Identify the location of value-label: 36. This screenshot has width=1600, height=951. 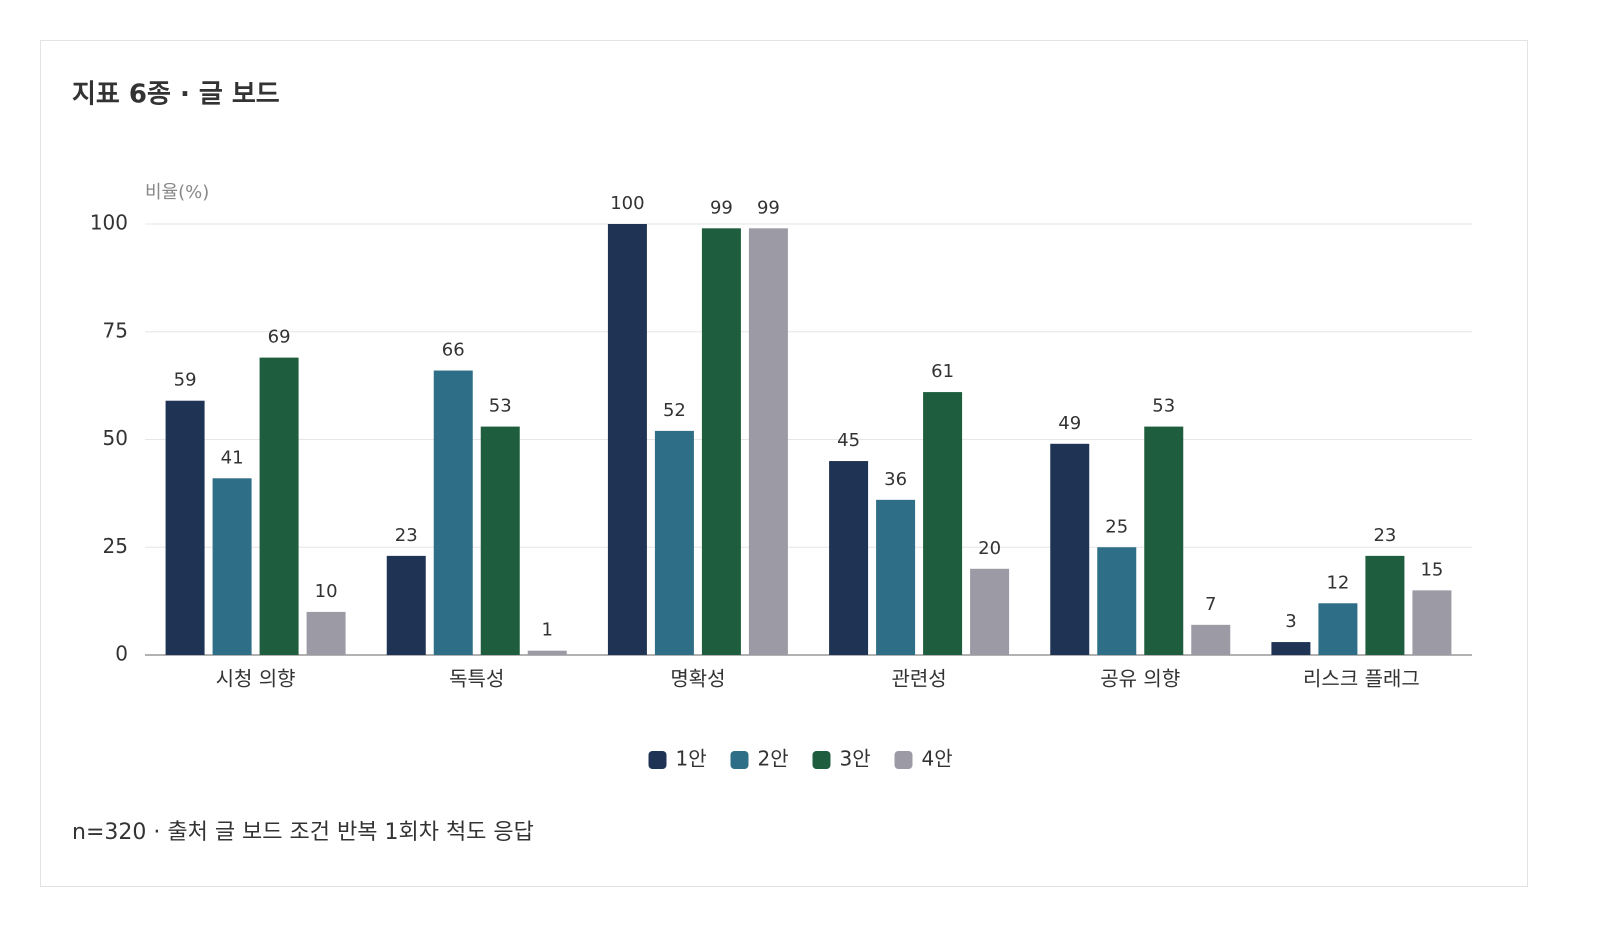
(895, 479).